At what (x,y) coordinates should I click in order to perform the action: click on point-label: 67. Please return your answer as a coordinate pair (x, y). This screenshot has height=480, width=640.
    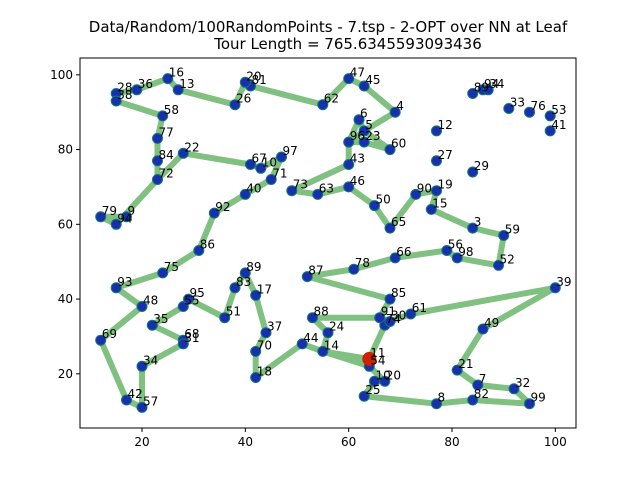
    Looking at the image, I should click on (259, 159).